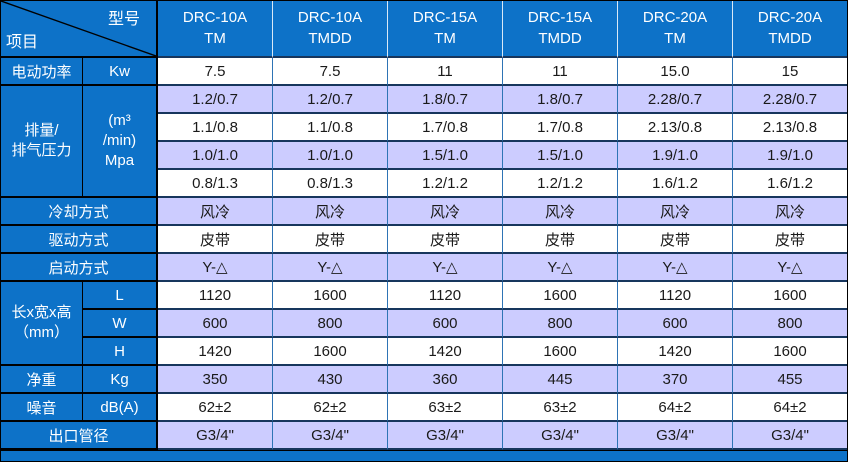 The height and width of the screenshot is (462, 848). I want to click on spec-value: 430, so click(330, 380).